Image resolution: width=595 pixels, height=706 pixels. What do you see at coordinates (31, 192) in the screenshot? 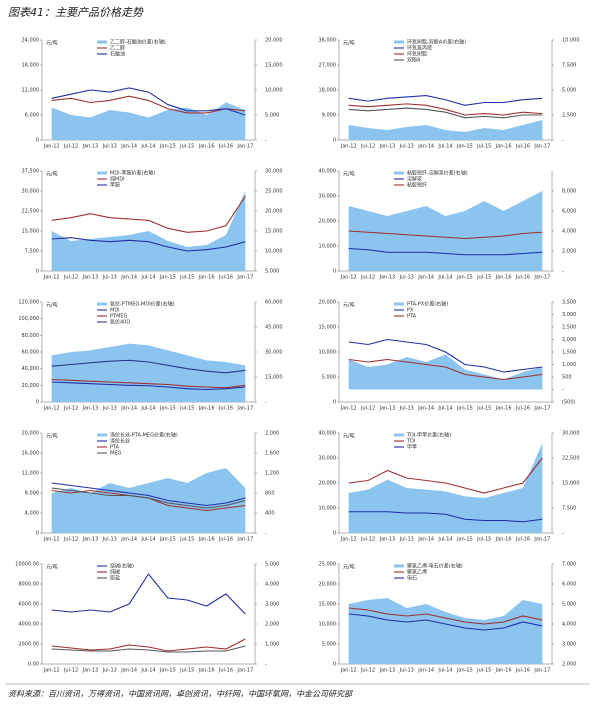
I see `y-tick-label: 30,000` at bounding box center [31, 192].